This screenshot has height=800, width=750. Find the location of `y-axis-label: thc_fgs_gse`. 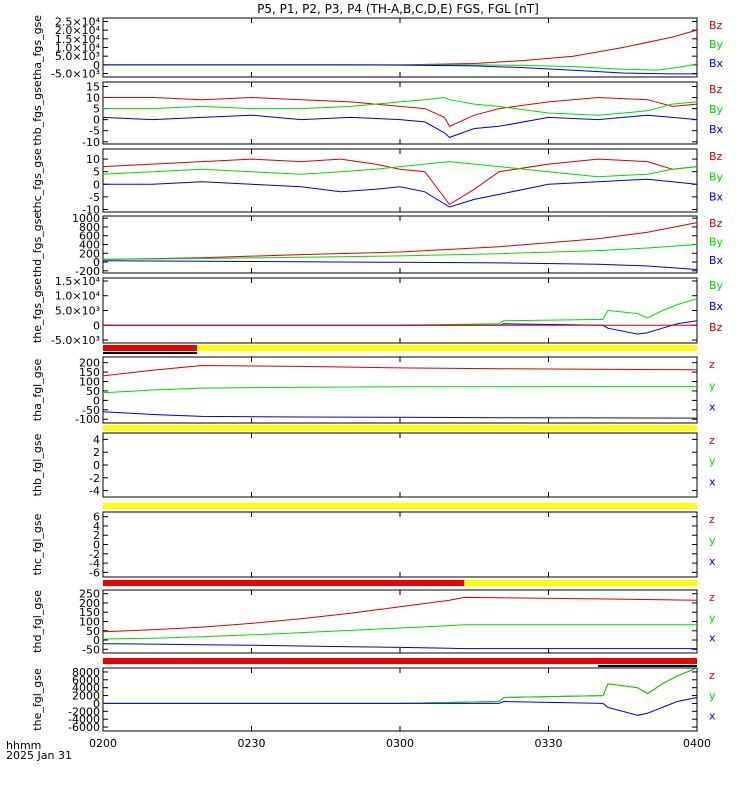

y-axis-label: thc_fgs_gse is located at coordinates (37, 180).